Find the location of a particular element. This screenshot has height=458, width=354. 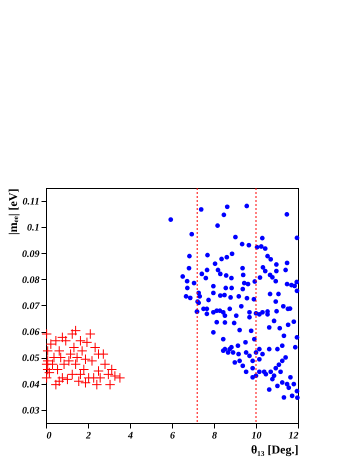

y-tick-label: 0.07 is located at coordinates (31, 306).